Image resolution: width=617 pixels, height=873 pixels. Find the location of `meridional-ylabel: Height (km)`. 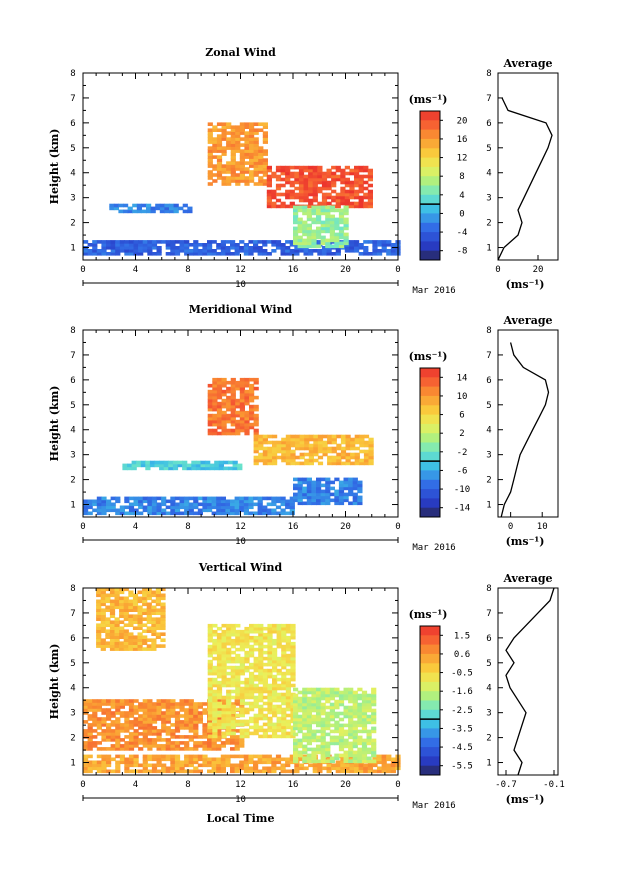

meridional-ylabel: Height (km) is located at coordinates (54, 424).